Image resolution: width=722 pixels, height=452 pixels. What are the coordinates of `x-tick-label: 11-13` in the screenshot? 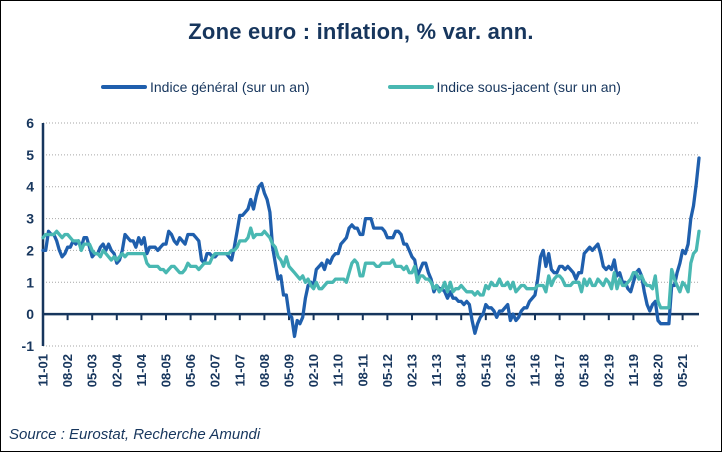 It's located at (436, 370).